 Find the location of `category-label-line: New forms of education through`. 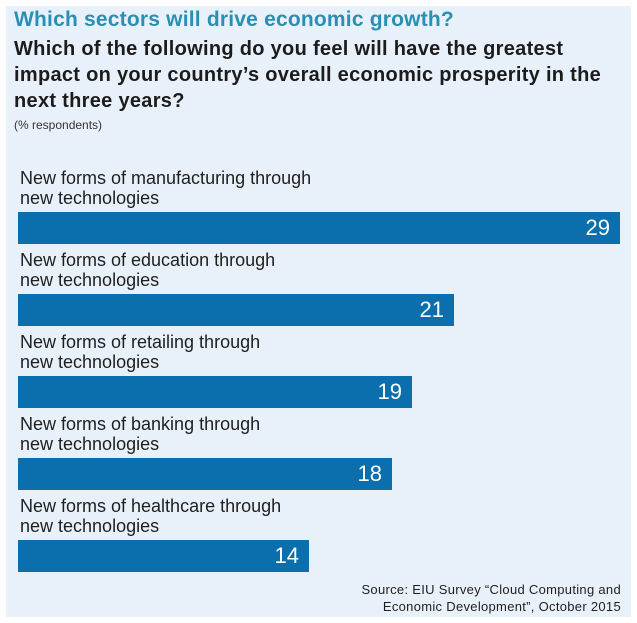

category-label-line: New forms of education through is located at coordinates (148, 260).